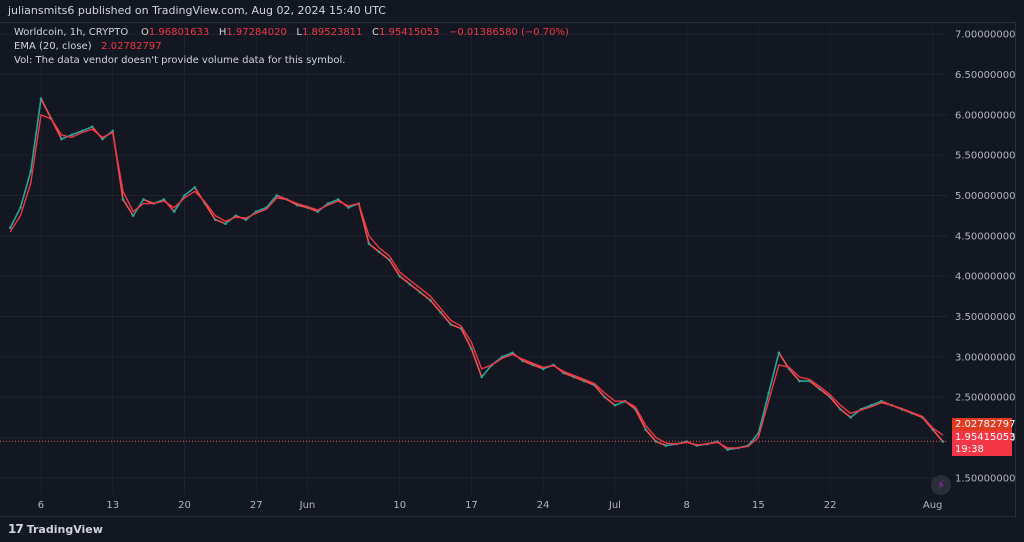  I want to click on lightning-icon: ⚡, so click(941, 485).